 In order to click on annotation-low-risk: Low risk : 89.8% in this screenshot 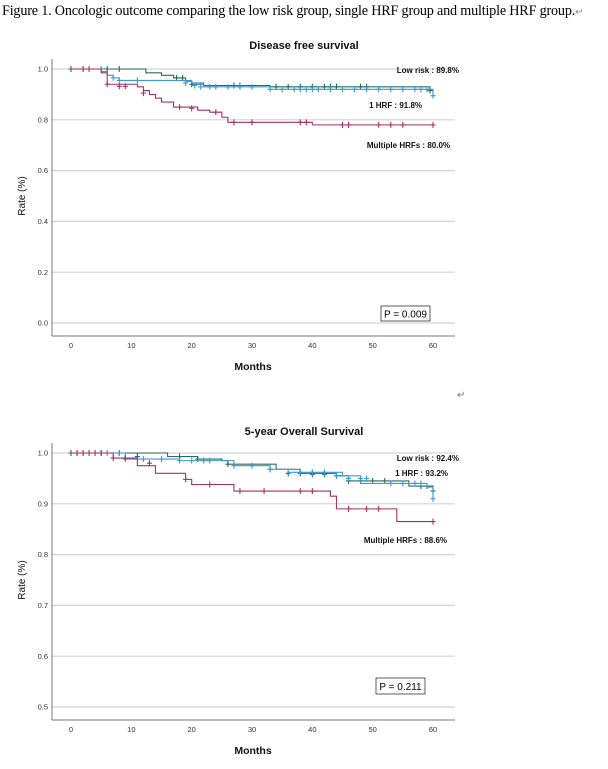, I will do `click(428, 70)`.